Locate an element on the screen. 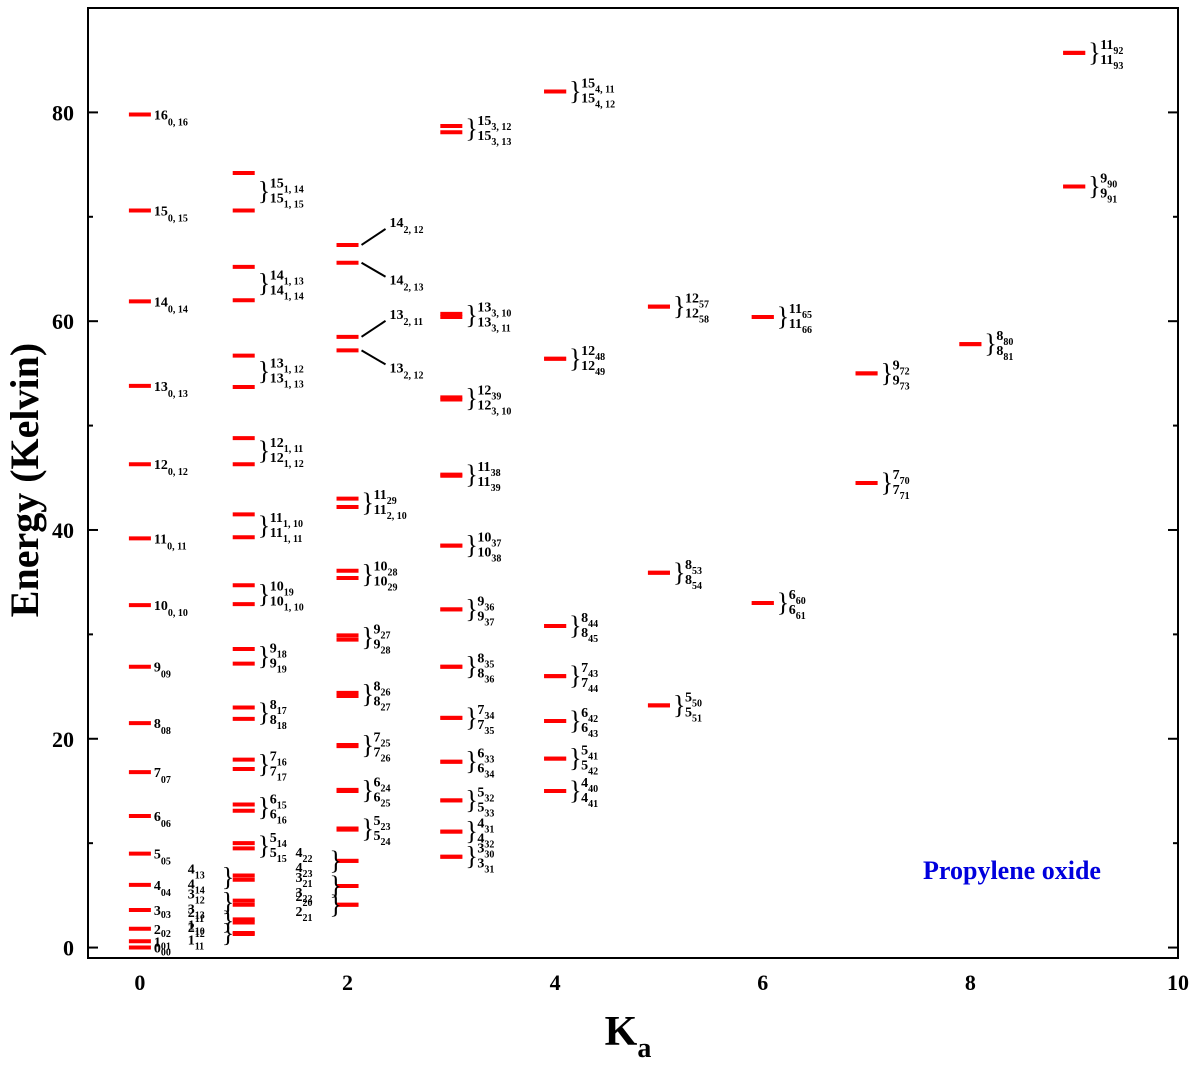 This screenshot has height=1067, width=1200. y-tick-label: 40 is located at coordinates (63, 530).